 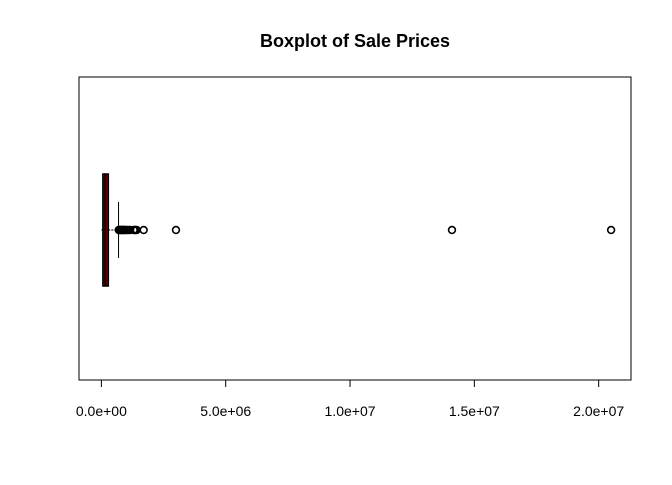 I want to click on boxplot-box-group, so click(x=110, y=230).